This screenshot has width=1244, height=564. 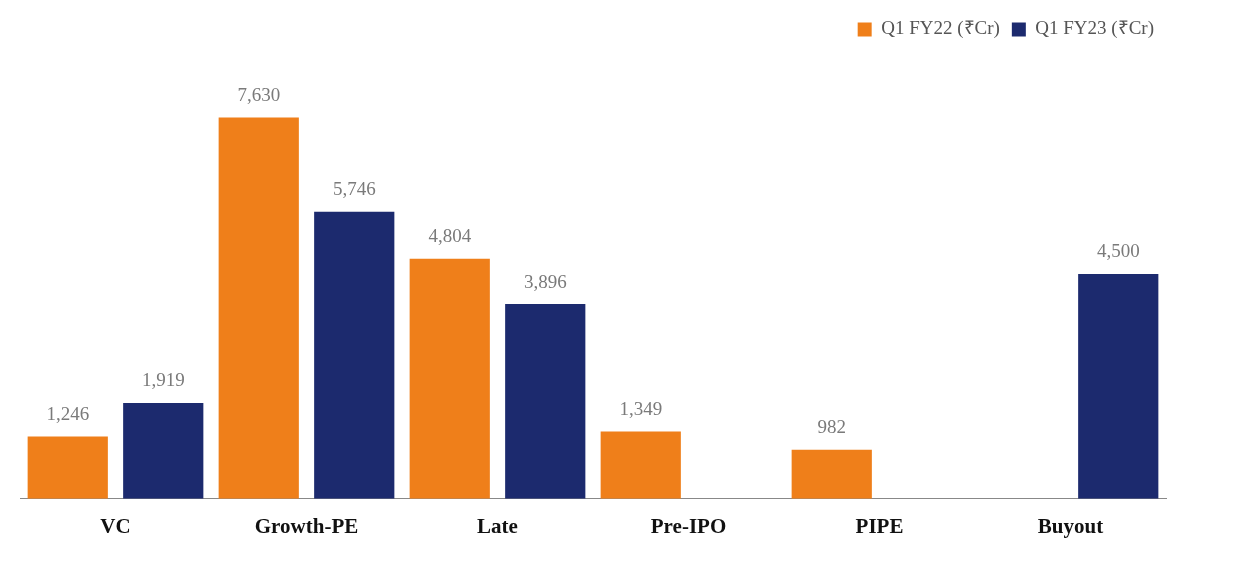 I want to click on data-label: 1,246, so click(x=68, y=414).